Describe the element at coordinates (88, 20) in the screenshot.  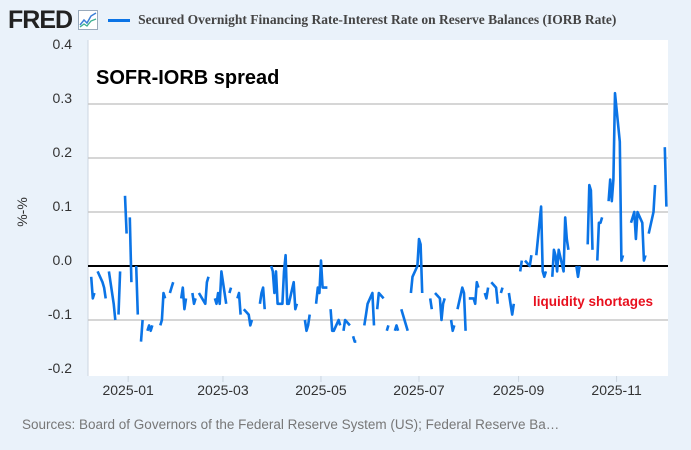
I see `graph-icon` at that location.